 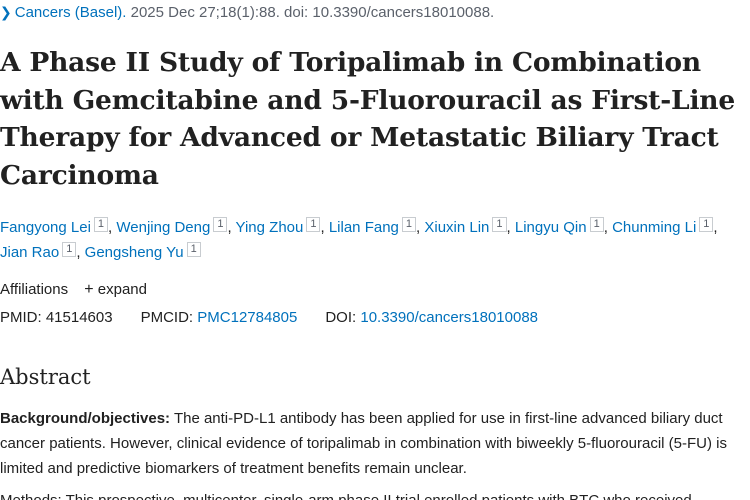 What do you see at coordinates (45, 377) in the screenshot?
I see `abstract-heading: Abstract` at bounding box center [45, 377].